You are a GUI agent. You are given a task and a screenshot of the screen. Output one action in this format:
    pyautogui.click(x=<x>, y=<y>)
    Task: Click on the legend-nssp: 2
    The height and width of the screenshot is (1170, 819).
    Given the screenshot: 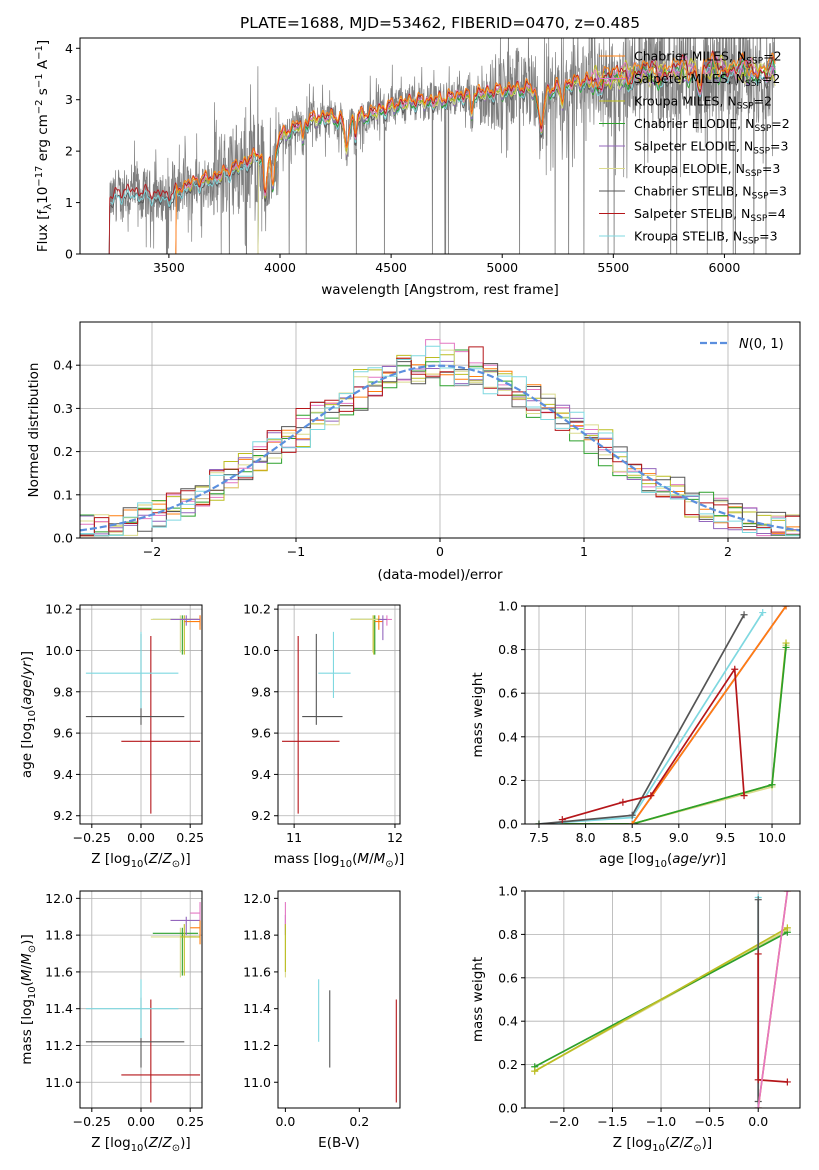 What is the action you would take?
    pyautogui.click(x=786, y=123)
    